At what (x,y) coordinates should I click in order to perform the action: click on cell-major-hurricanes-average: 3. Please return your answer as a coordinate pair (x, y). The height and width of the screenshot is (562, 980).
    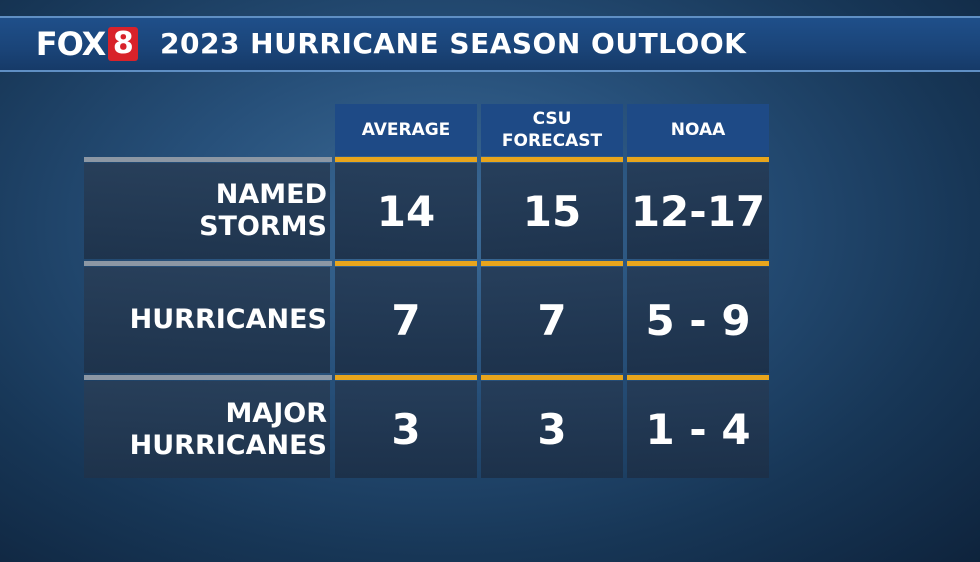
    Looking at the image, I should click on (406, 429).